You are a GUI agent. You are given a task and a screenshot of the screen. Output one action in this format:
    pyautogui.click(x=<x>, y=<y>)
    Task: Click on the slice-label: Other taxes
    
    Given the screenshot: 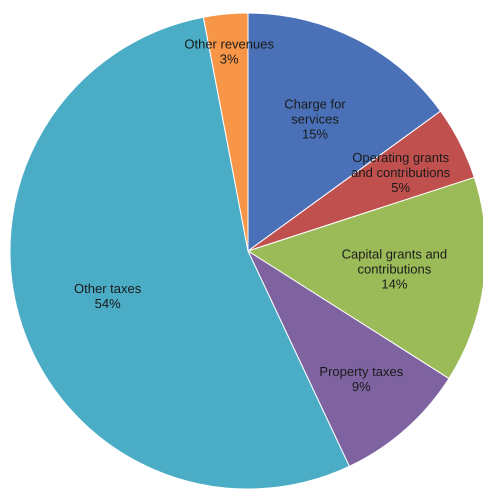 What is the action you would take?
    pyautogui.click(x=108, y=288)
    